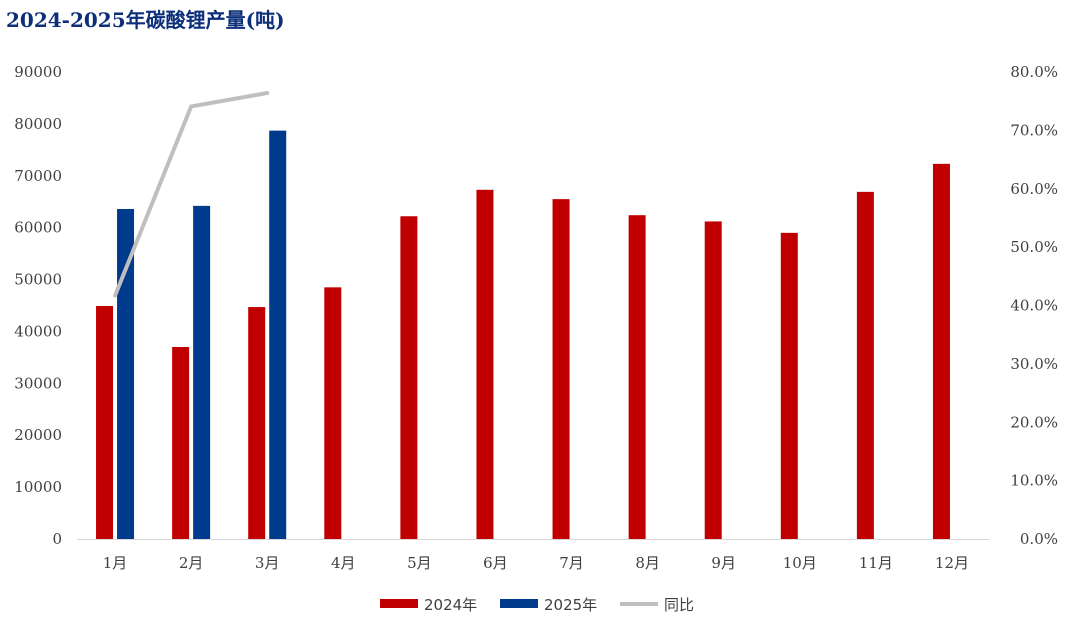  Describe the element at coordinates (343, 563) in the screenshot. I see `x-axis-tick-label: 4月` at that location.